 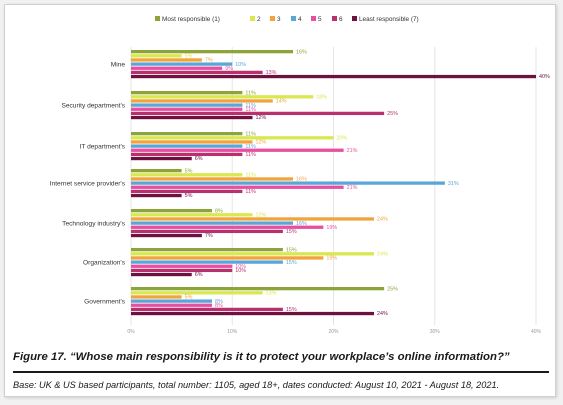 What do you see at coordinates (88, 184) in the screenshot?
I see `category-label: Internet service provider's` at bounding box center [88, 184].